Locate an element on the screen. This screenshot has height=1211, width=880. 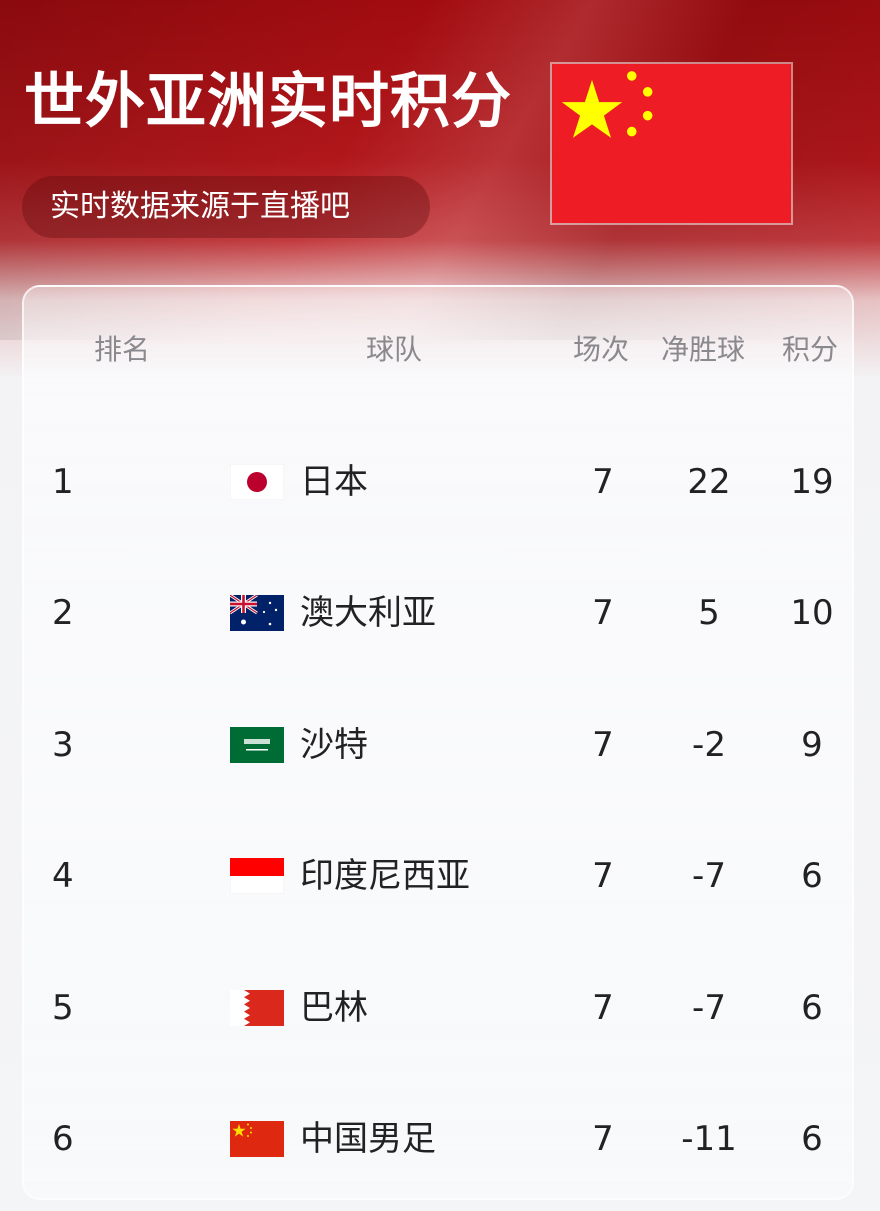
rank: 3 is located at coordinates (63, 744).